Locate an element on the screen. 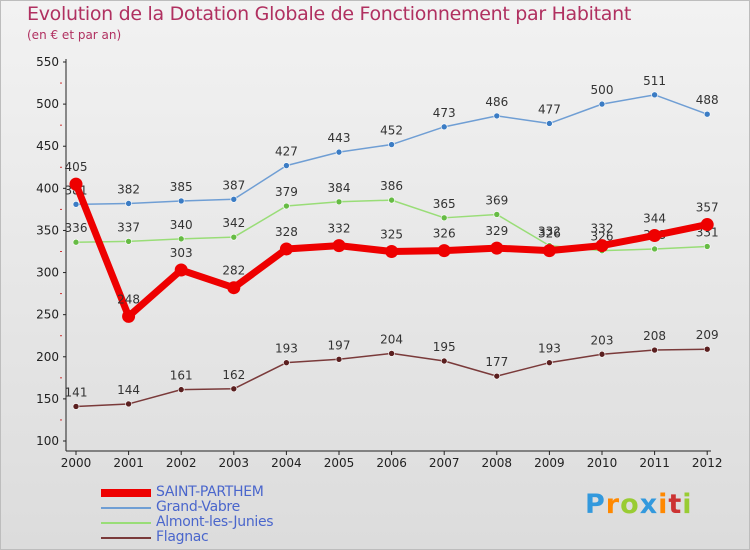 The width and height of the screenshot is (750, 550). y-tick-label: 400 is located at coordinates (47, 188).